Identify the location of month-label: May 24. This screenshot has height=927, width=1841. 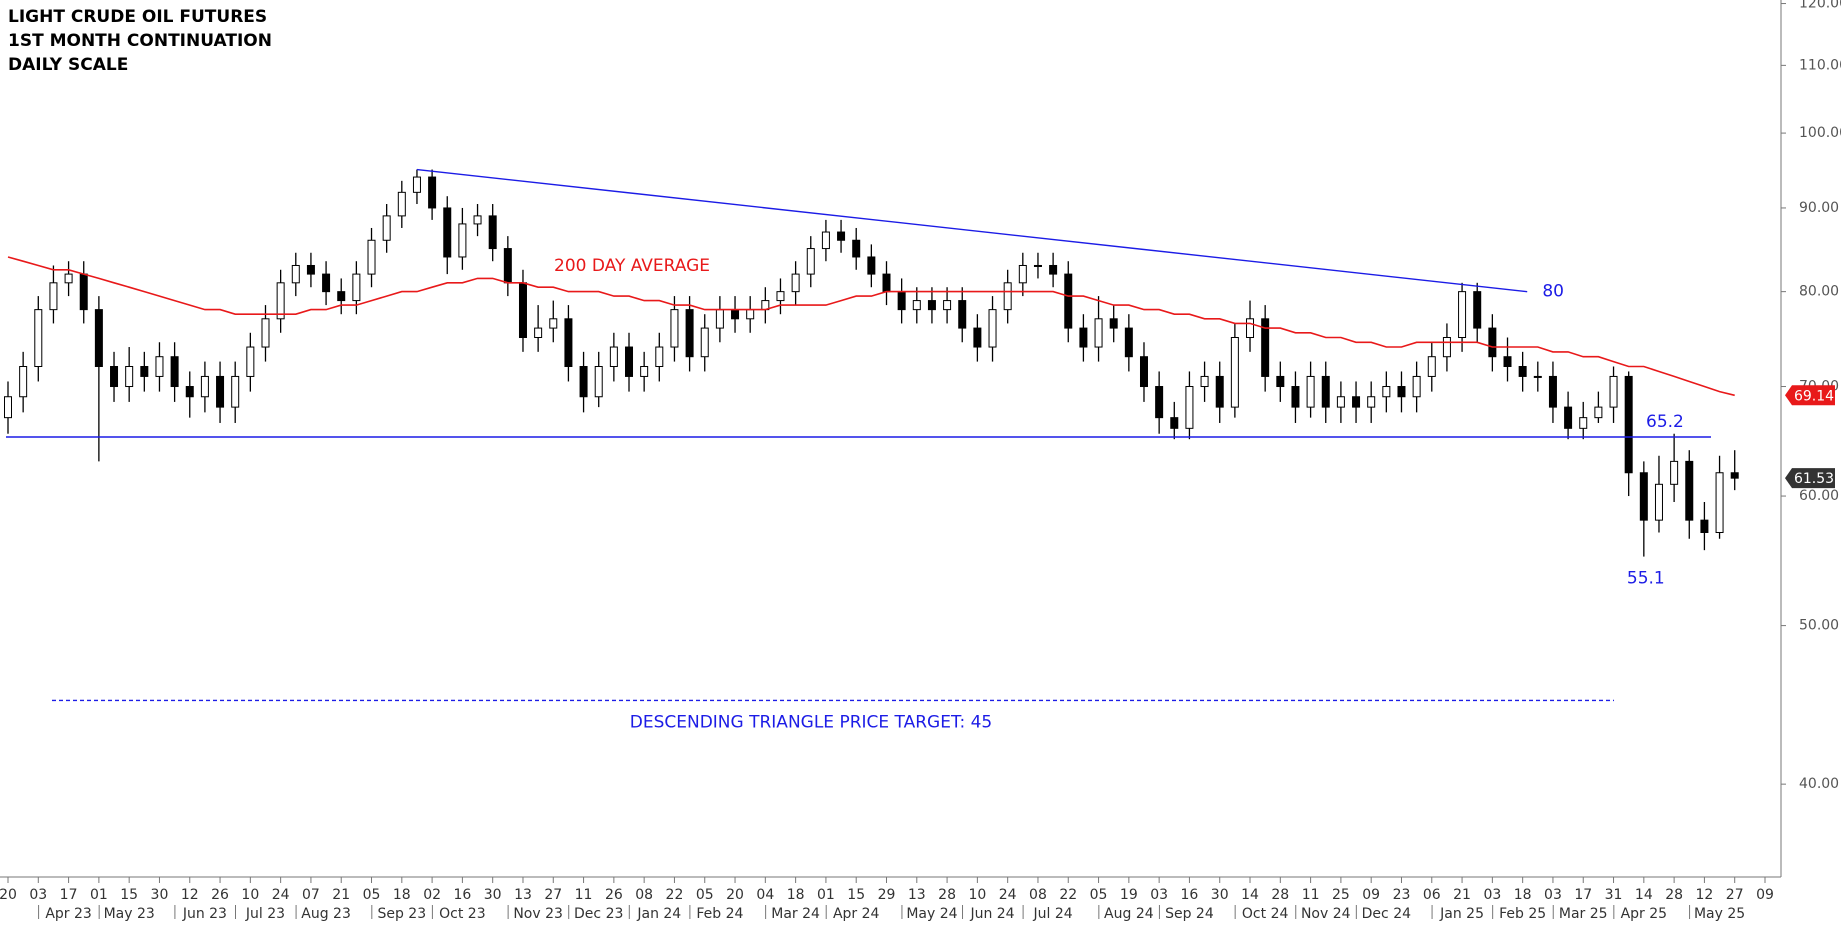
(931, 914).